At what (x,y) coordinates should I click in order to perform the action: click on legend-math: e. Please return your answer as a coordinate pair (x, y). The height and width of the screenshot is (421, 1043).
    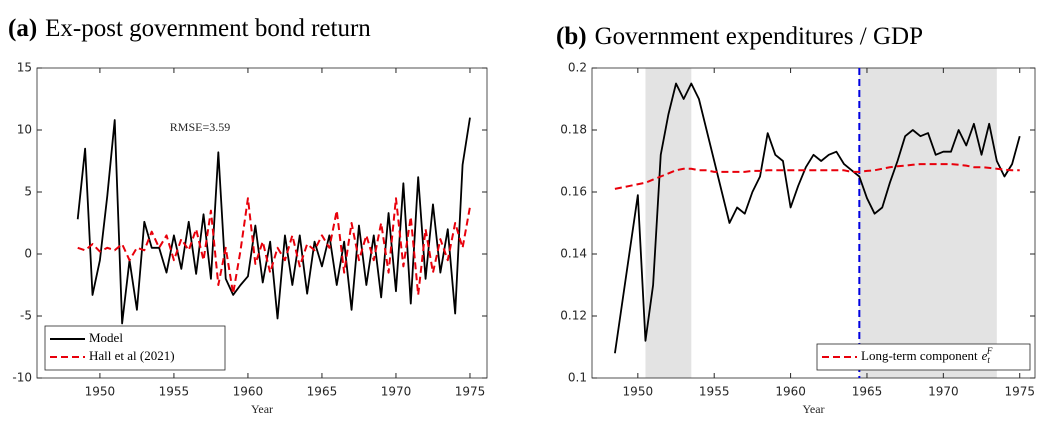
    Looking at the image, I should click on (985, 355).